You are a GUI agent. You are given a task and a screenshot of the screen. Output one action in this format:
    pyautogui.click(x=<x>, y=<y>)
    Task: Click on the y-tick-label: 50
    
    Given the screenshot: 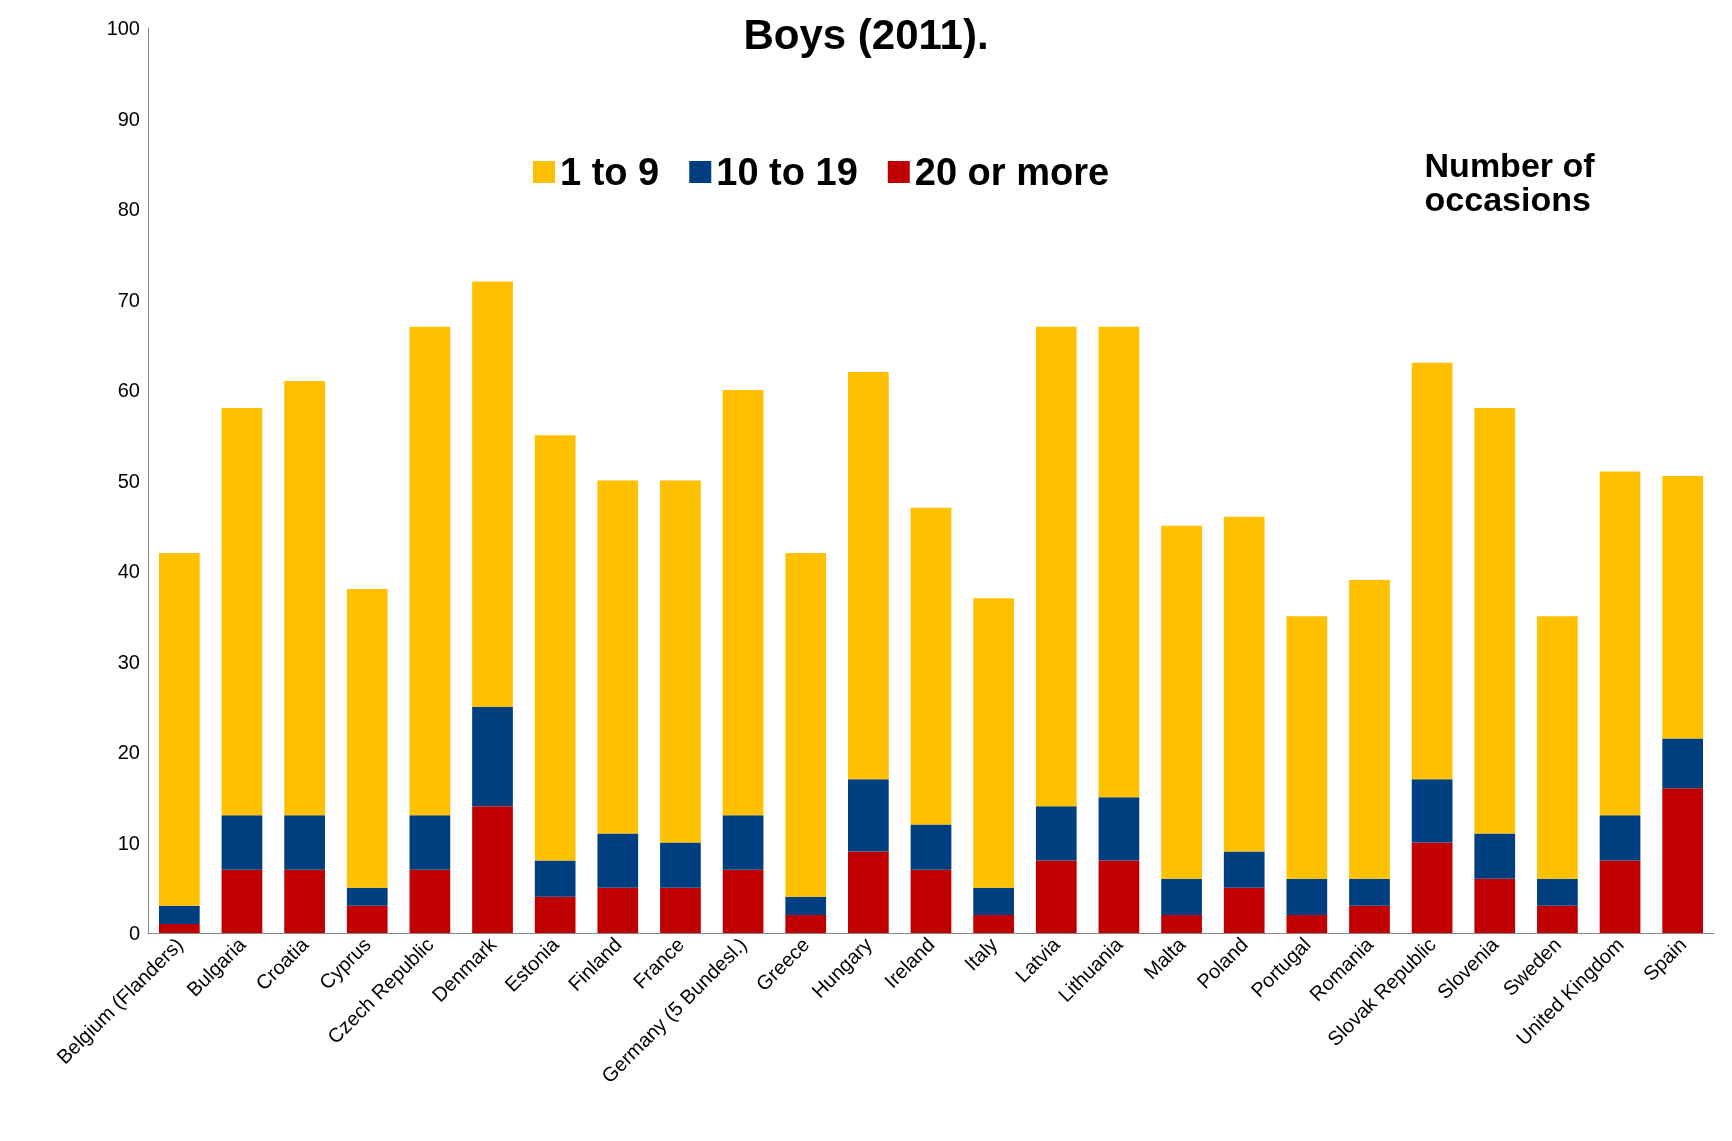 What is the action you would take?
    pyautogui.click(x=128, y=480)
    